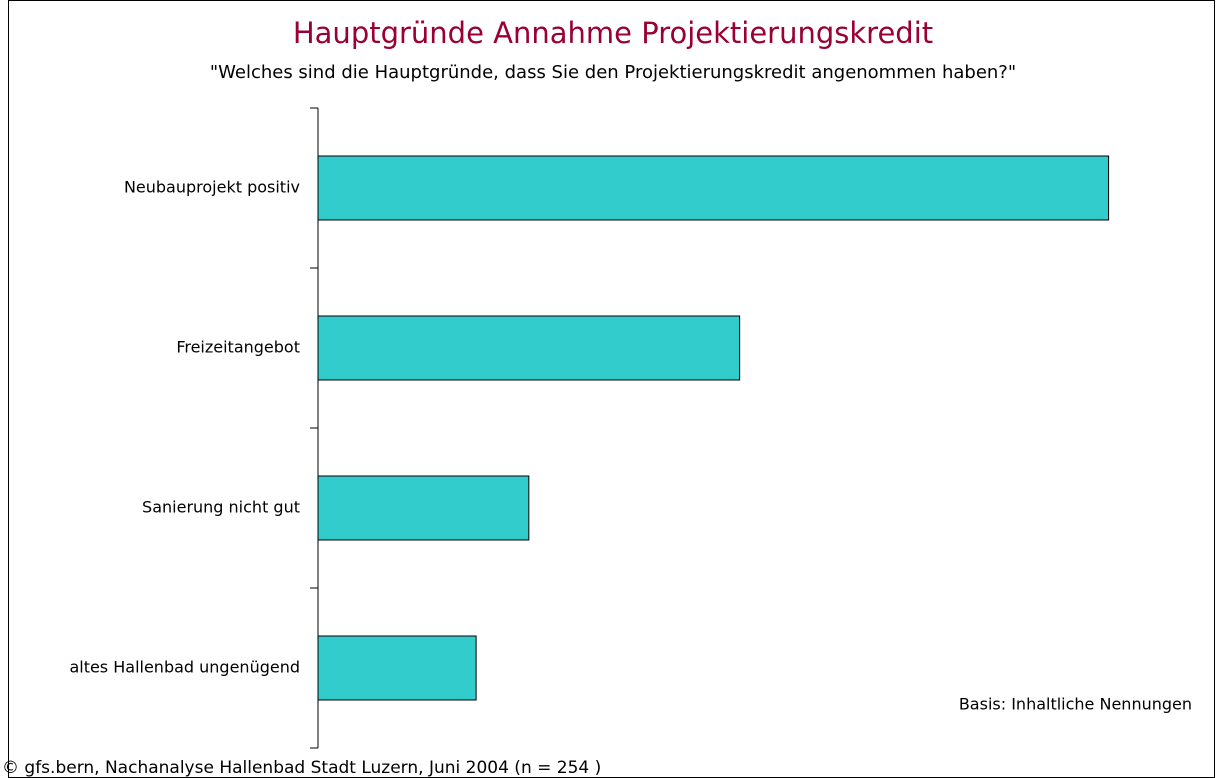 The image size is (1216, 778). What do you see at coordinates (212, 187) in the screenshot?
I see `category-label: Neubauprojekt positiv` at bounding box center [212, 187].